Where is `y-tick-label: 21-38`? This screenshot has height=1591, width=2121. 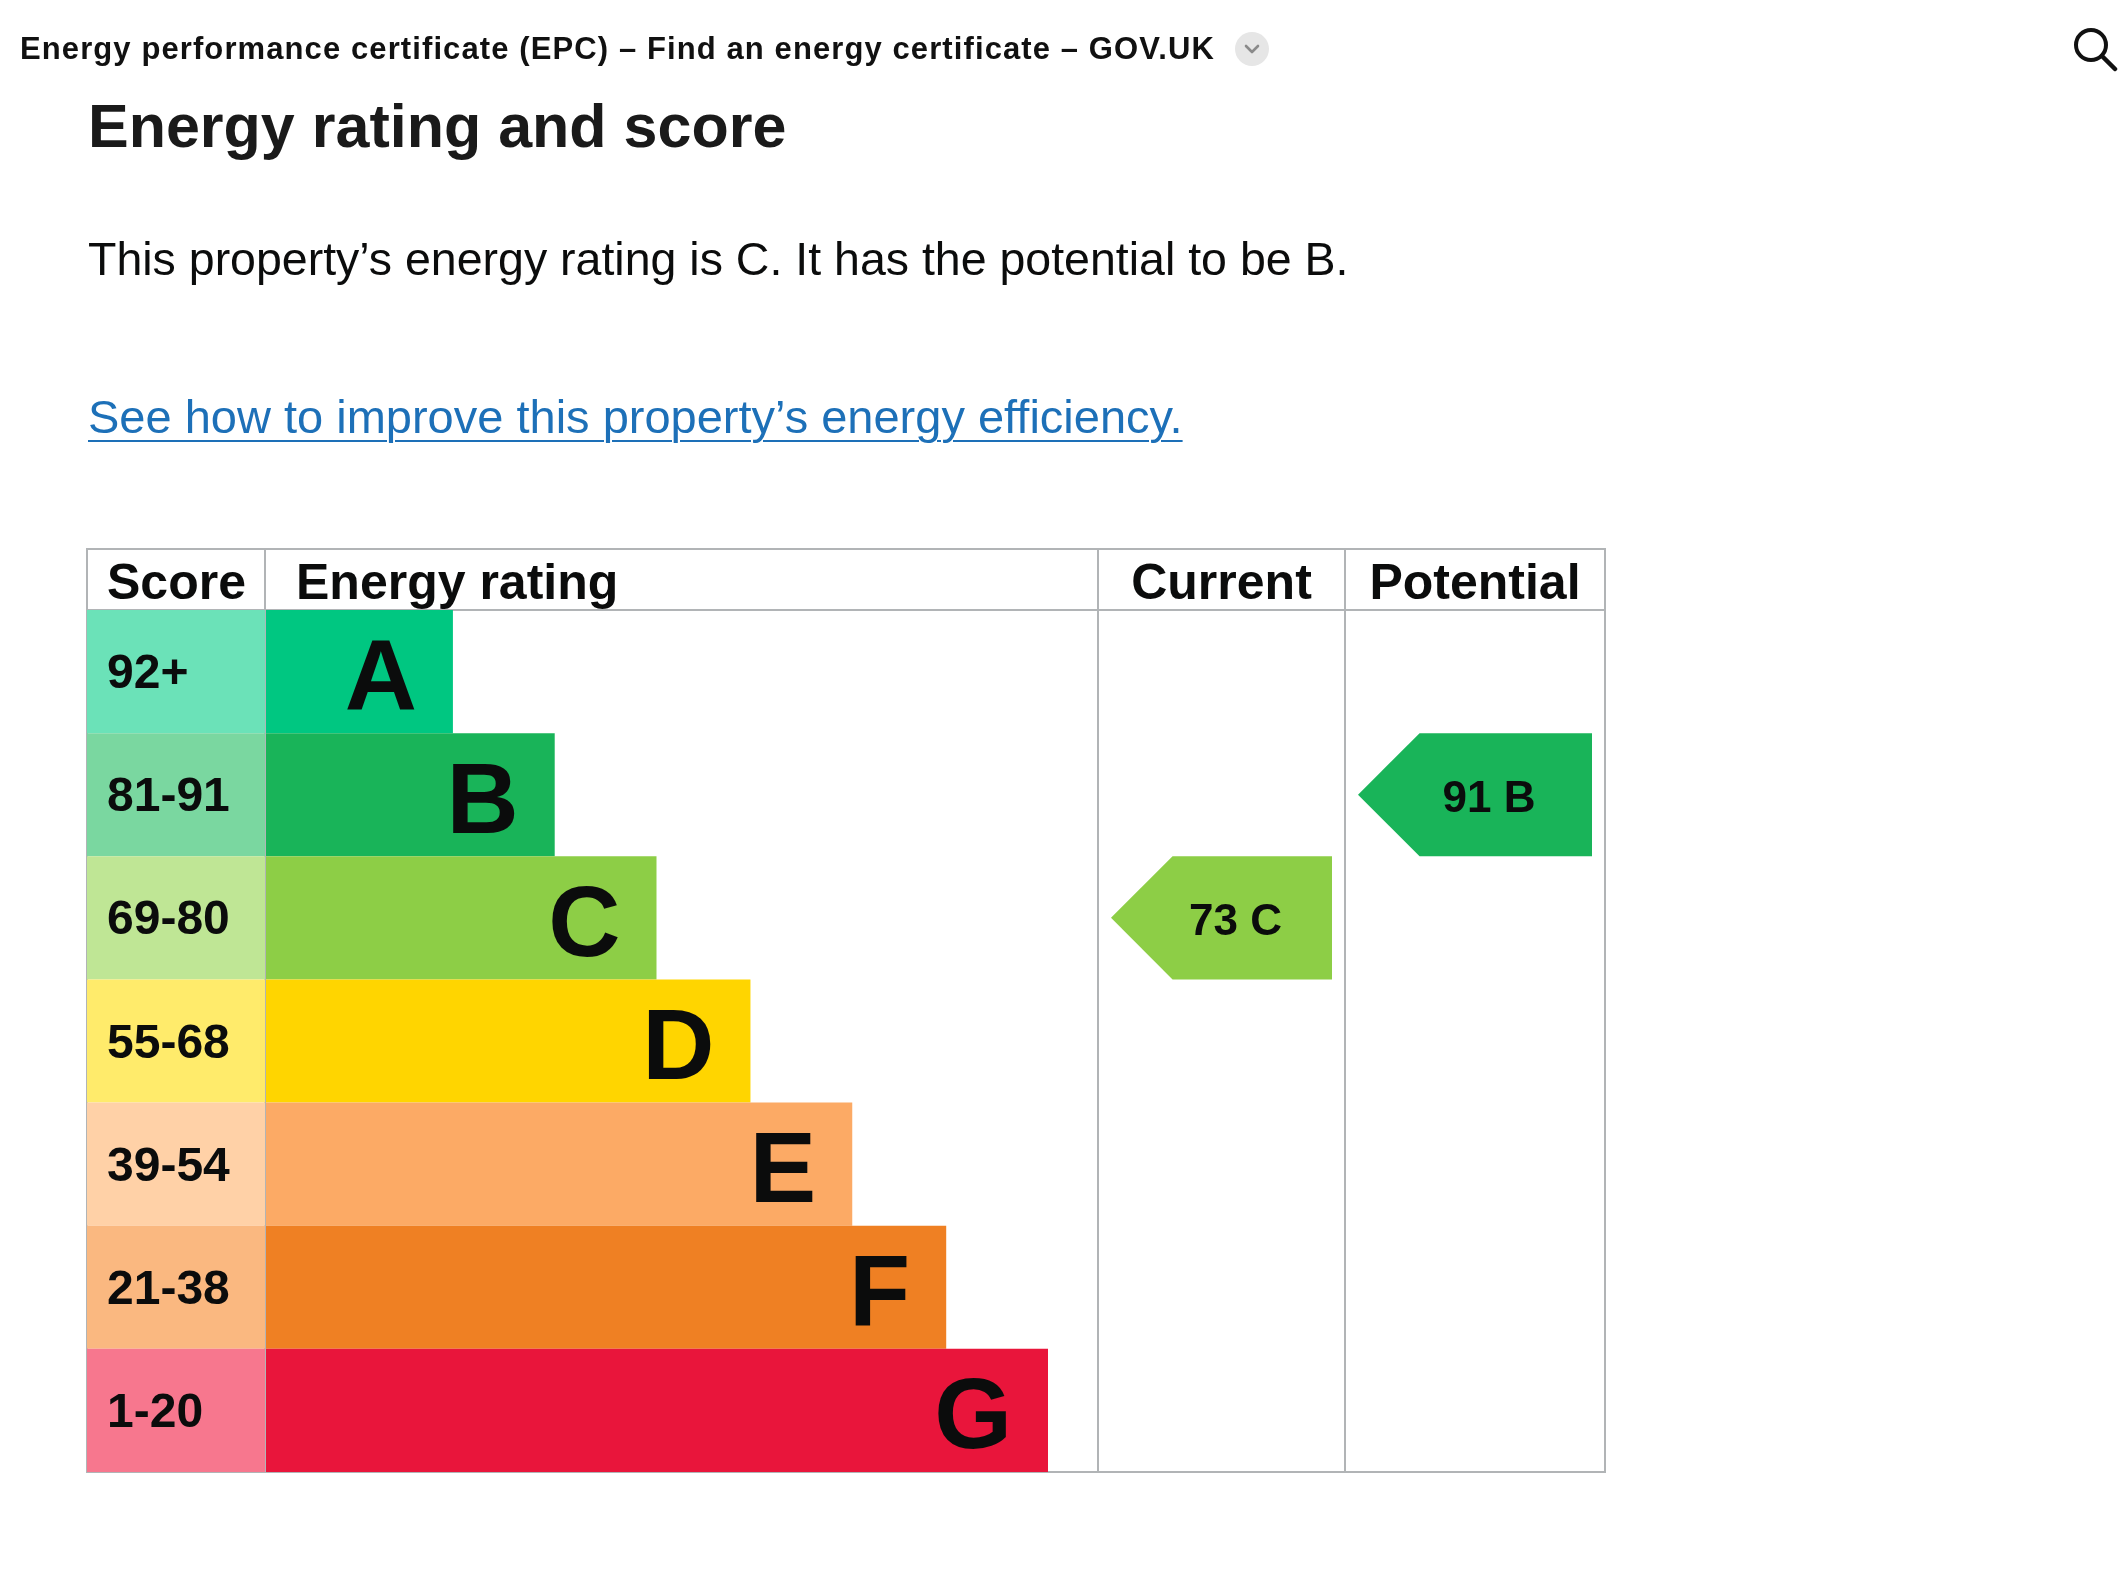
y-tick-label: 21-38 is located at coordinates (168, 1287).